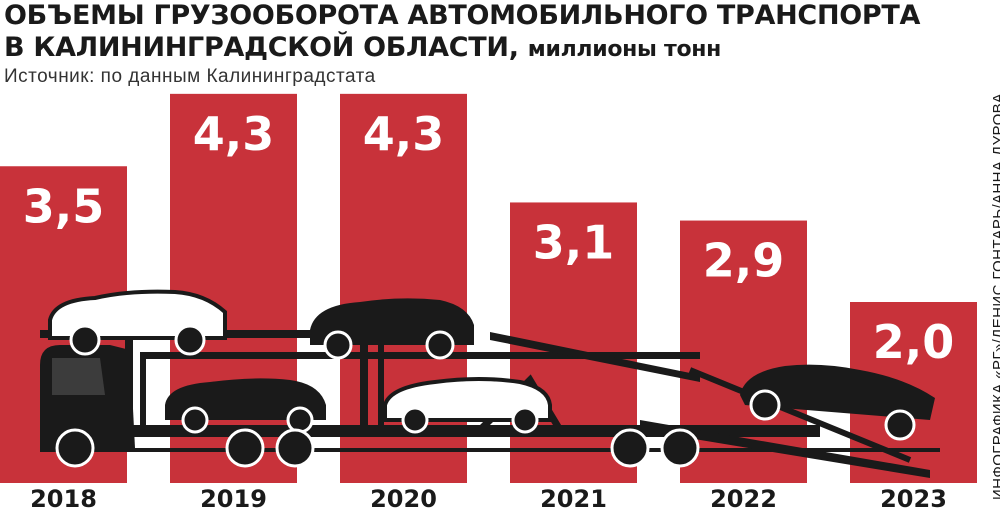  What do you see at coordinates (245, 399) in the screenshot?
I see `car-black-lower` at bounding box center [245, 399].